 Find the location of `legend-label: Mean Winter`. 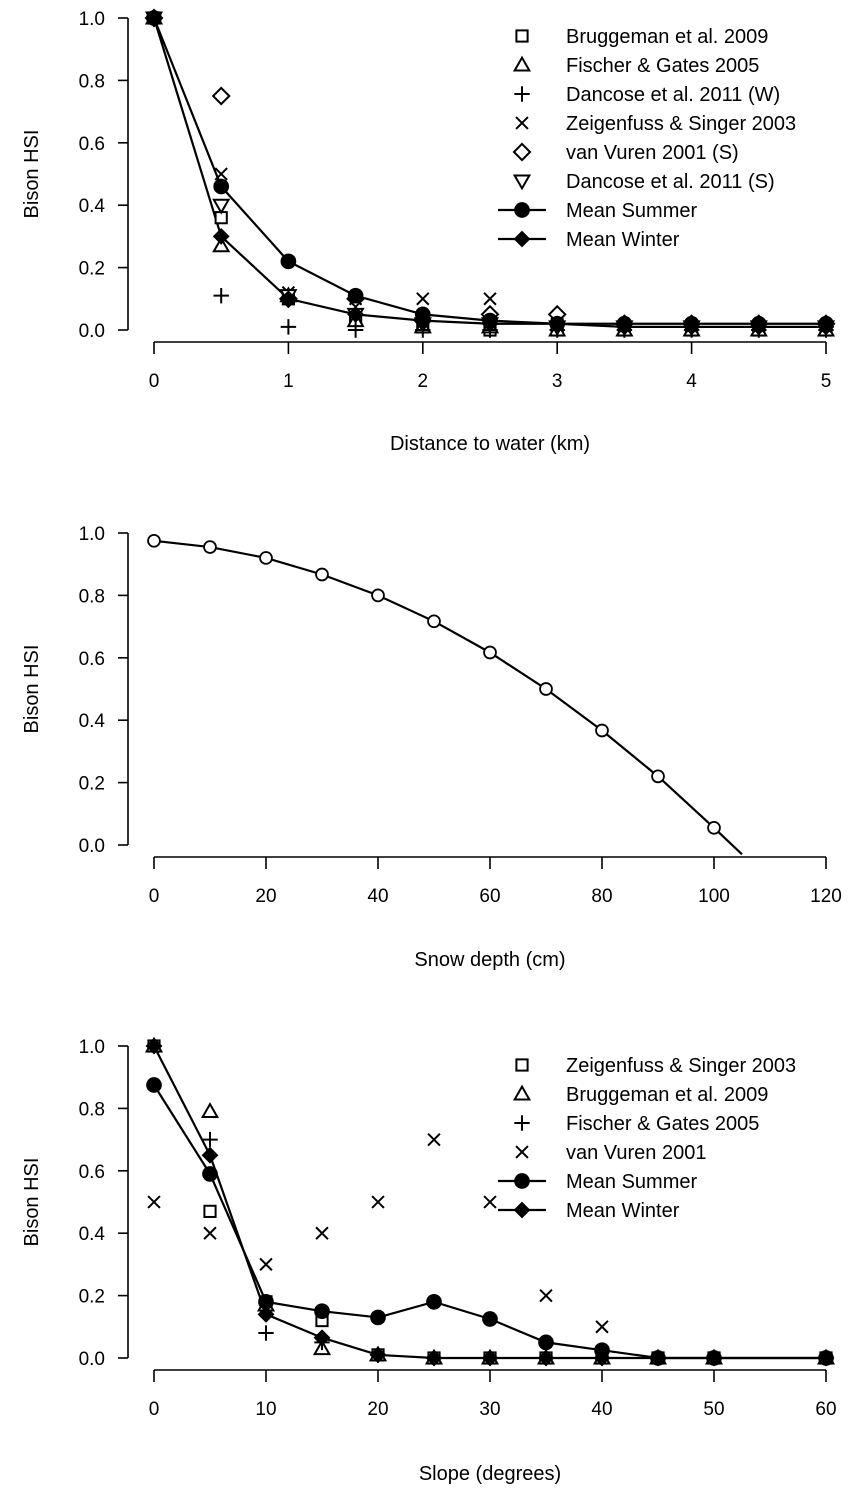

legend-label: Mean Winter is located at coordinates (623, 1211).